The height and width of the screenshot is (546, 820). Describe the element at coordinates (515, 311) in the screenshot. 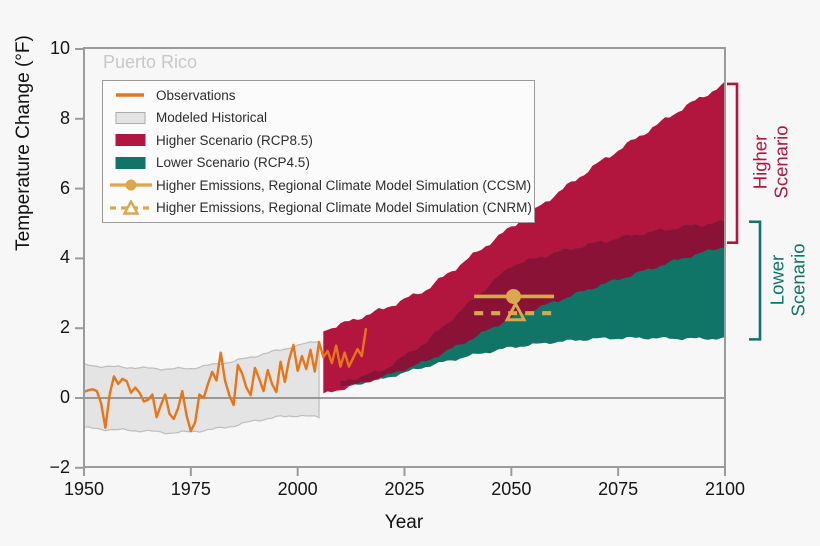

I see `cnrm-triangle-marker` at that location.